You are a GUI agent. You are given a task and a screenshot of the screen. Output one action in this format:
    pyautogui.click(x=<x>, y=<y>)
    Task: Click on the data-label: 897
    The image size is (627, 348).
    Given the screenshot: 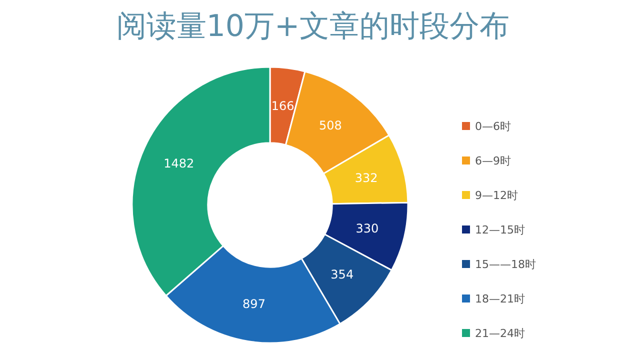 What is the action you would take?
    pyautogui.click(x=254, y=303)
    